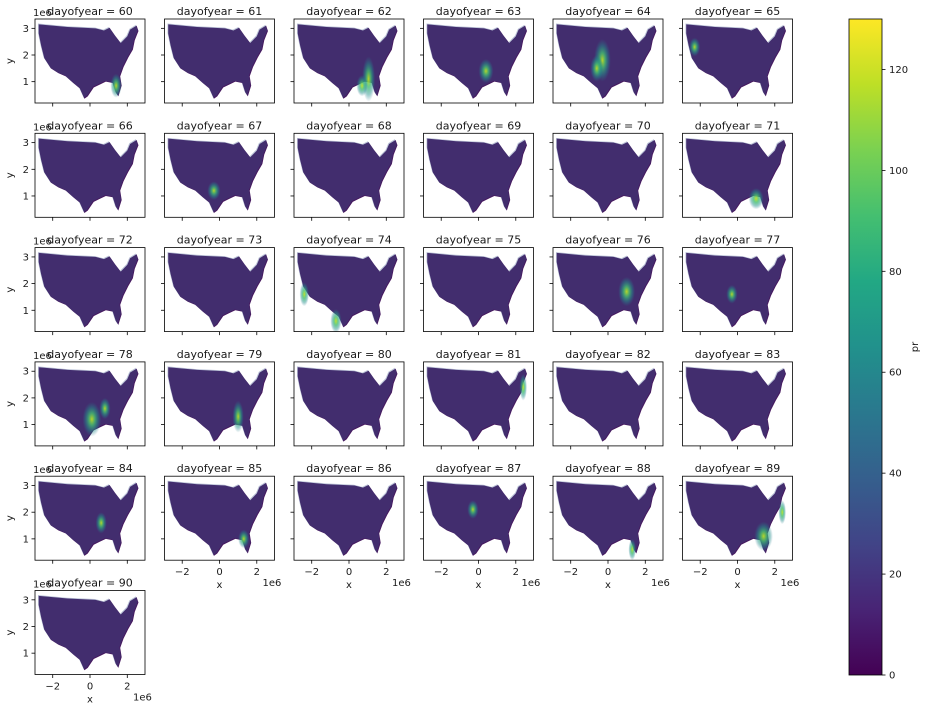 Image resolution: width=929 pixels, height=712 pixels. What do you see at coordinates (347, 56) in the screenshot?
I see `facet-panel: dayofyear = 62` at bounding box center [347, 56].